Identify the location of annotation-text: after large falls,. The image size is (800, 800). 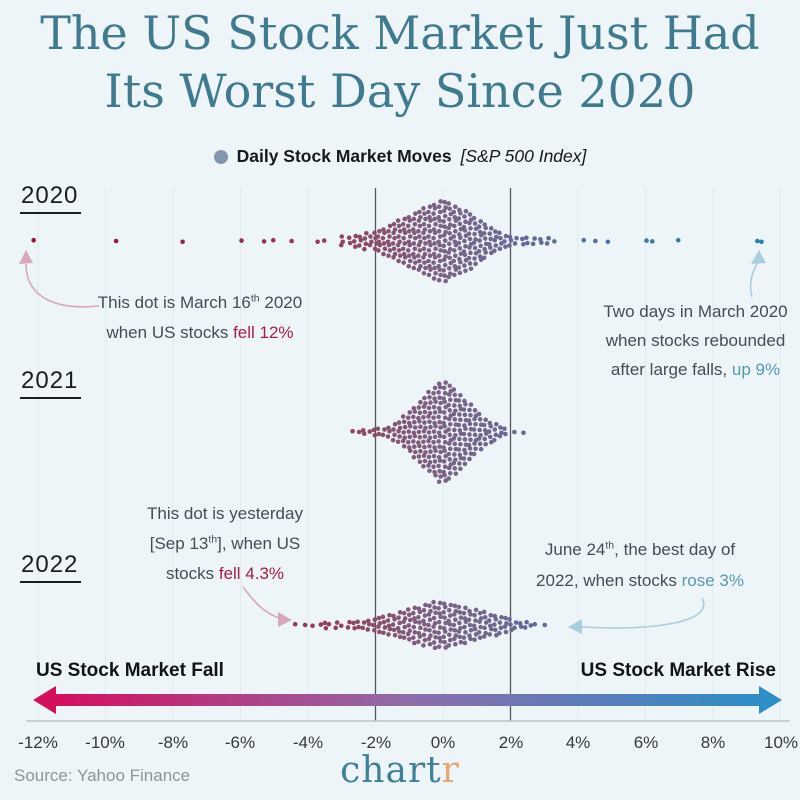
(671, 369).